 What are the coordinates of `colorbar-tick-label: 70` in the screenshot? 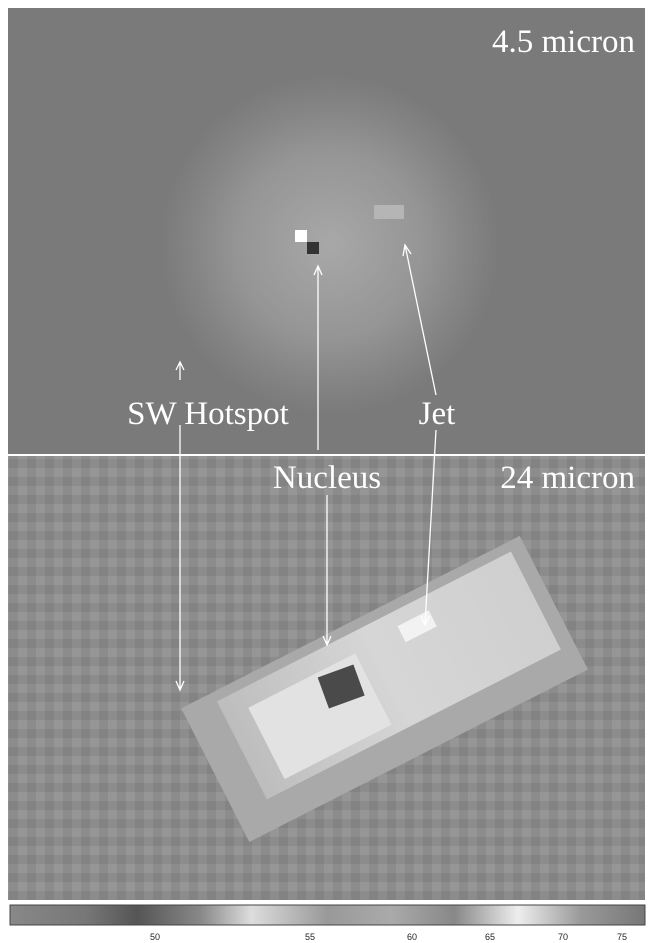 It's located at (563, 937).